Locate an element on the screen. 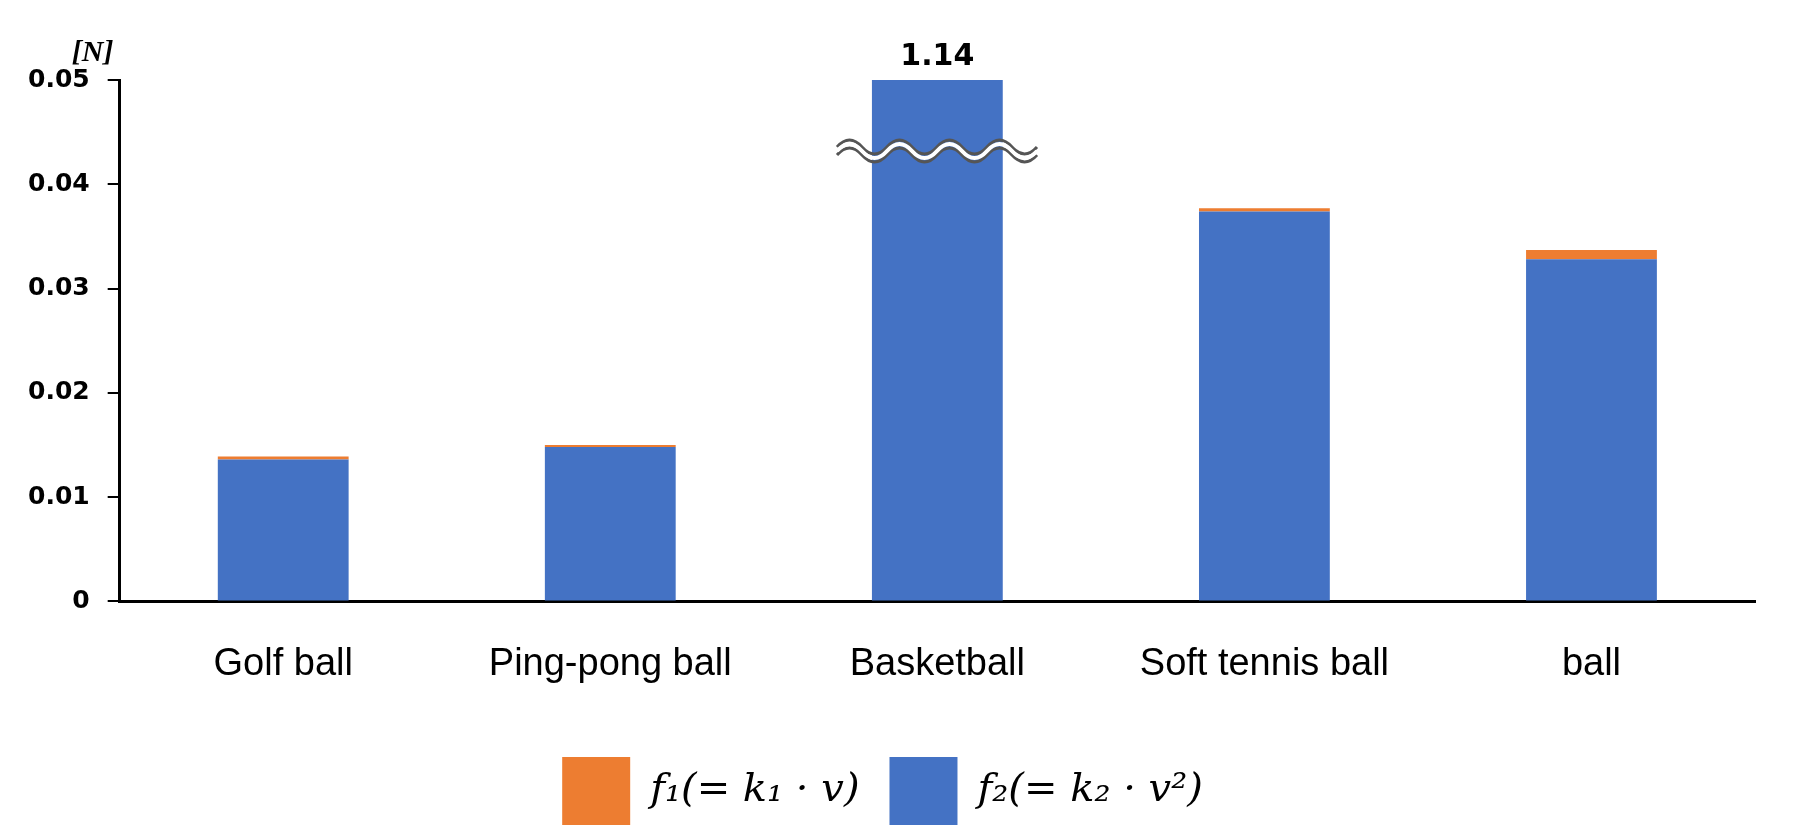  x-tick-label: Golf ball is located at coordinates (283, 661).